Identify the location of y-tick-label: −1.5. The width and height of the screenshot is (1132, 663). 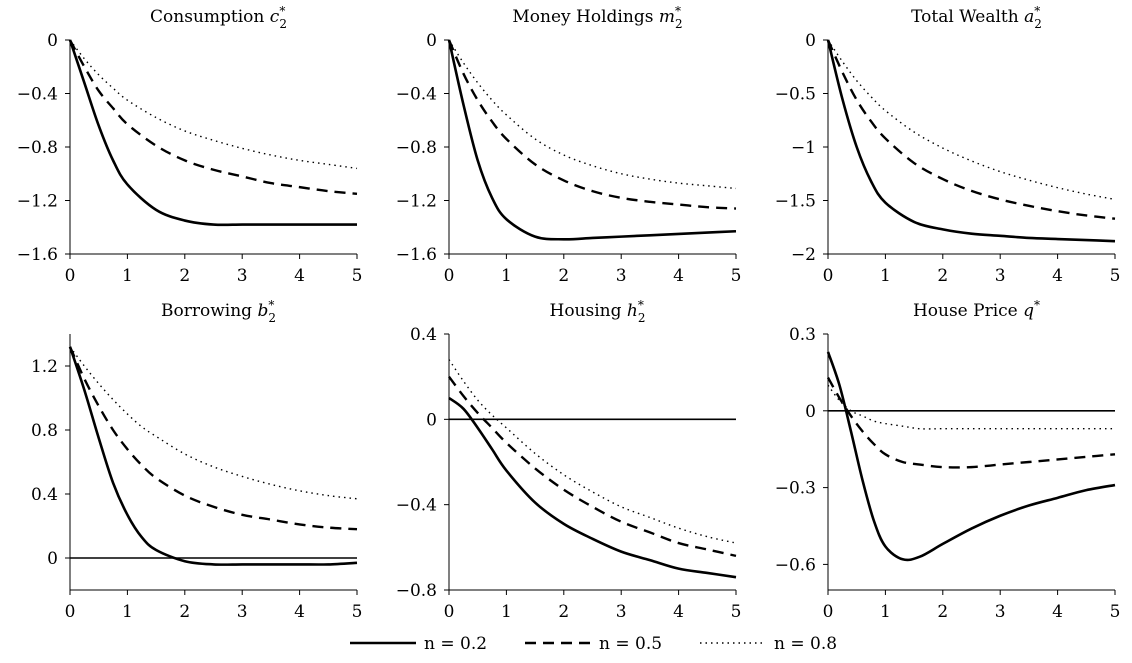
(795, 202).